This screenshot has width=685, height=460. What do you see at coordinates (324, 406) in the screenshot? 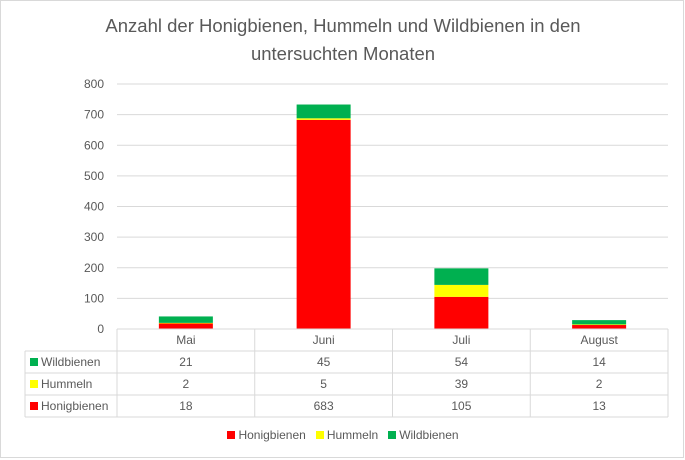
I see `table-cell: 683` at bounding box center [324, 406].